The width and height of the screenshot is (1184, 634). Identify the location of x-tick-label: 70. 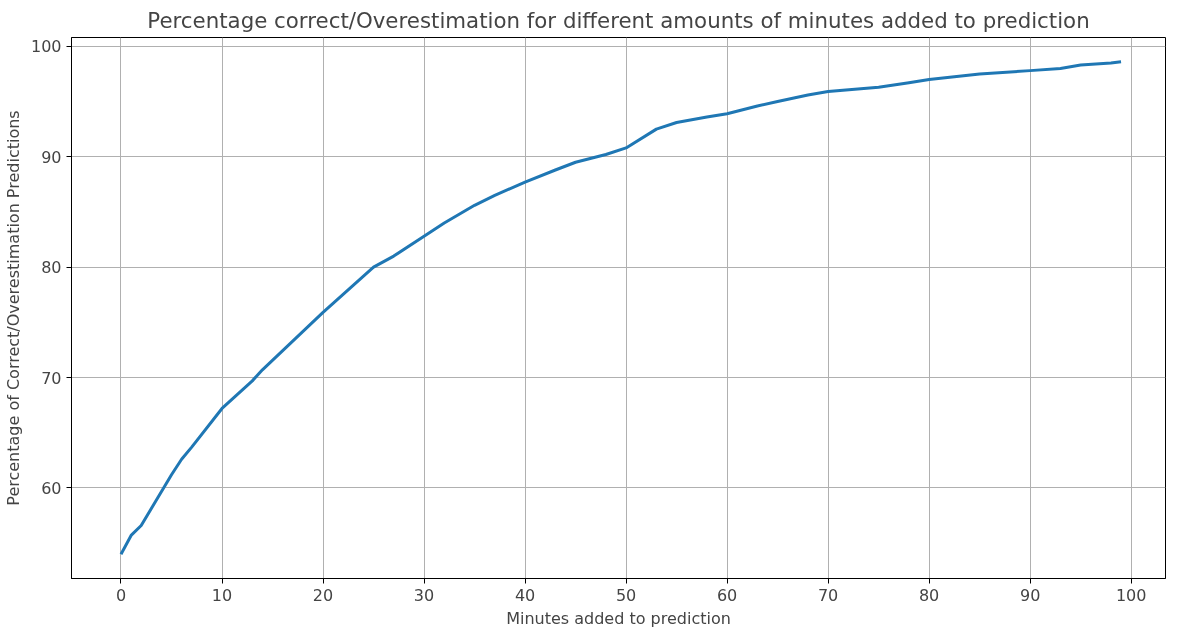
(828, 595).